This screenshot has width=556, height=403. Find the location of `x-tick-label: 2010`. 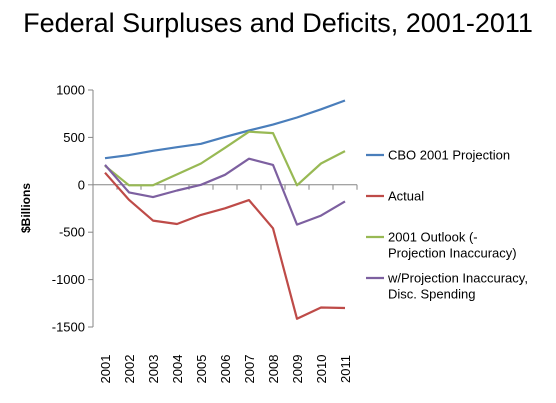

x-tick-label: 2010 is located at coordinates (321, 369).